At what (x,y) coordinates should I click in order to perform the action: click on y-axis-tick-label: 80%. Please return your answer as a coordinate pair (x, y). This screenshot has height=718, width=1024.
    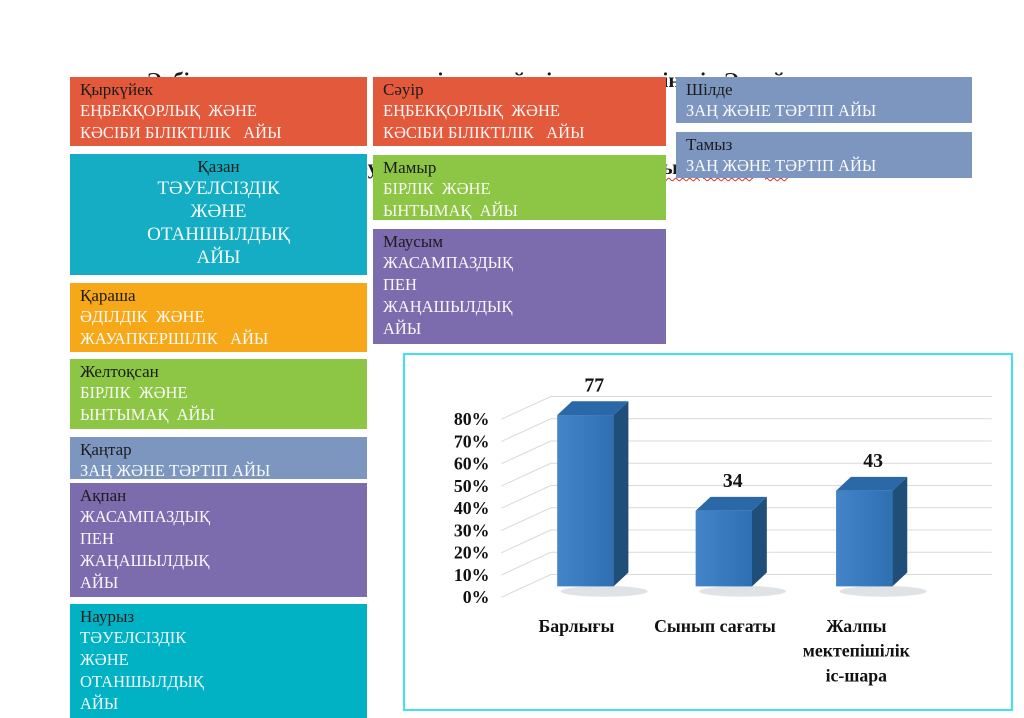
    Looking at the image, I should click on (472, 419).